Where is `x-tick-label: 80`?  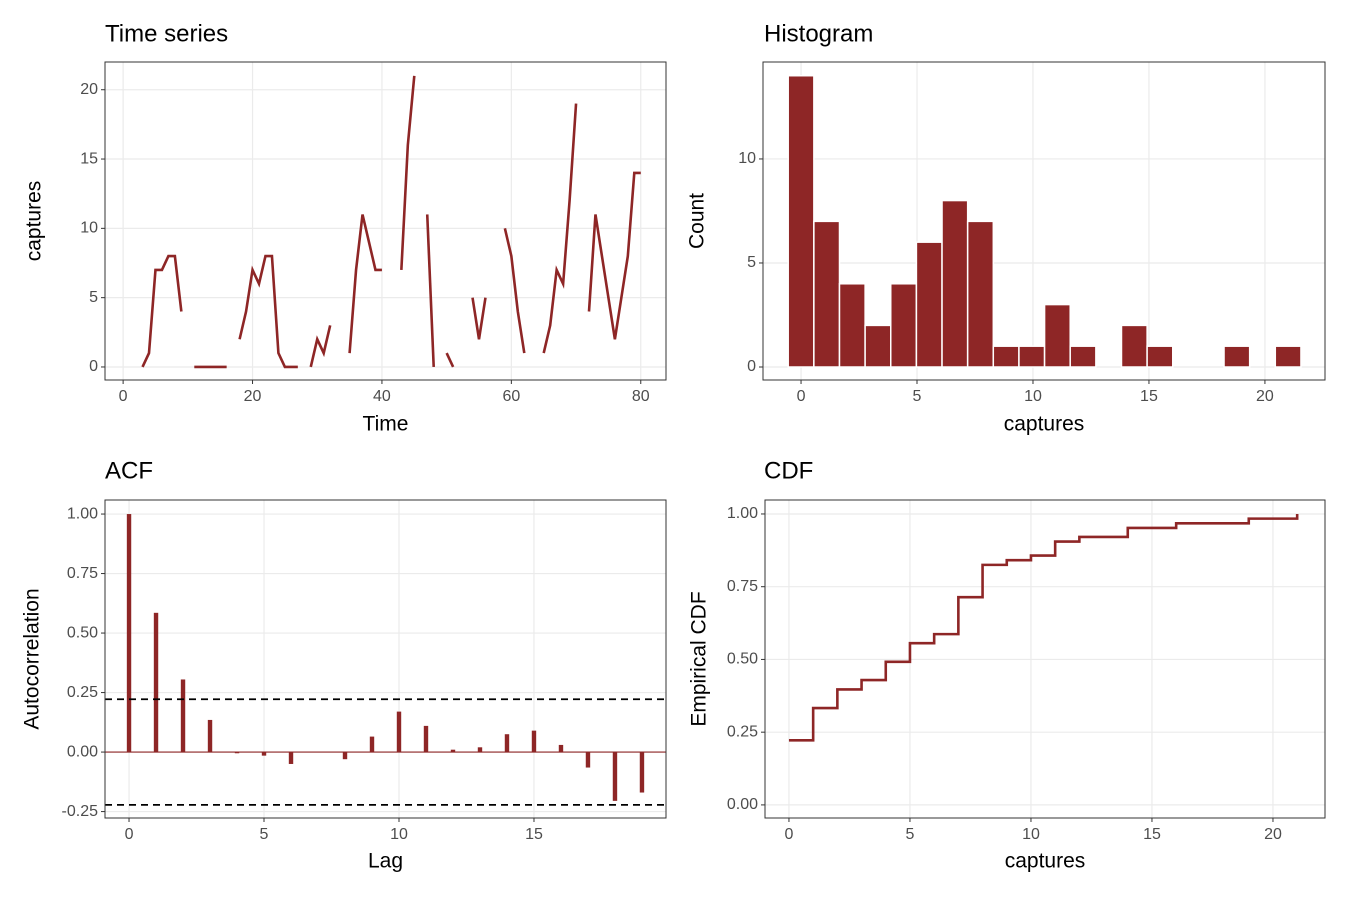
x-tick-label: 80 is located at coordinates (641, 396).